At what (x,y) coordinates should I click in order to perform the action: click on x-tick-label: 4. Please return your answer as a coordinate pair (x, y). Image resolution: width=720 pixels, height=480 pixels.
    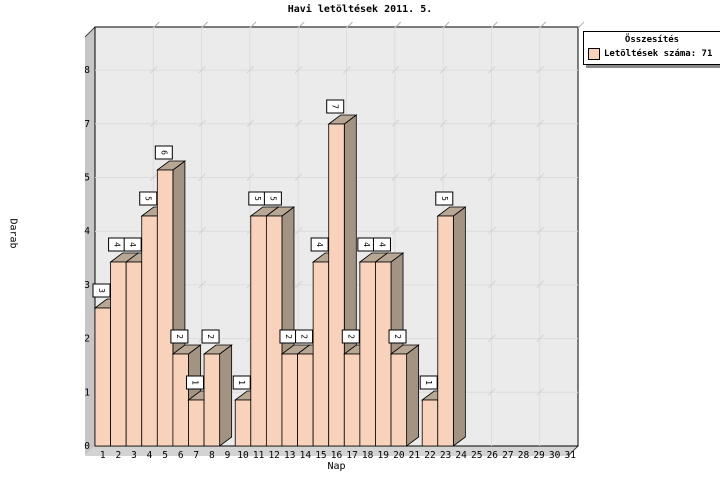
    Looking at the image, I should click on (150, 455).